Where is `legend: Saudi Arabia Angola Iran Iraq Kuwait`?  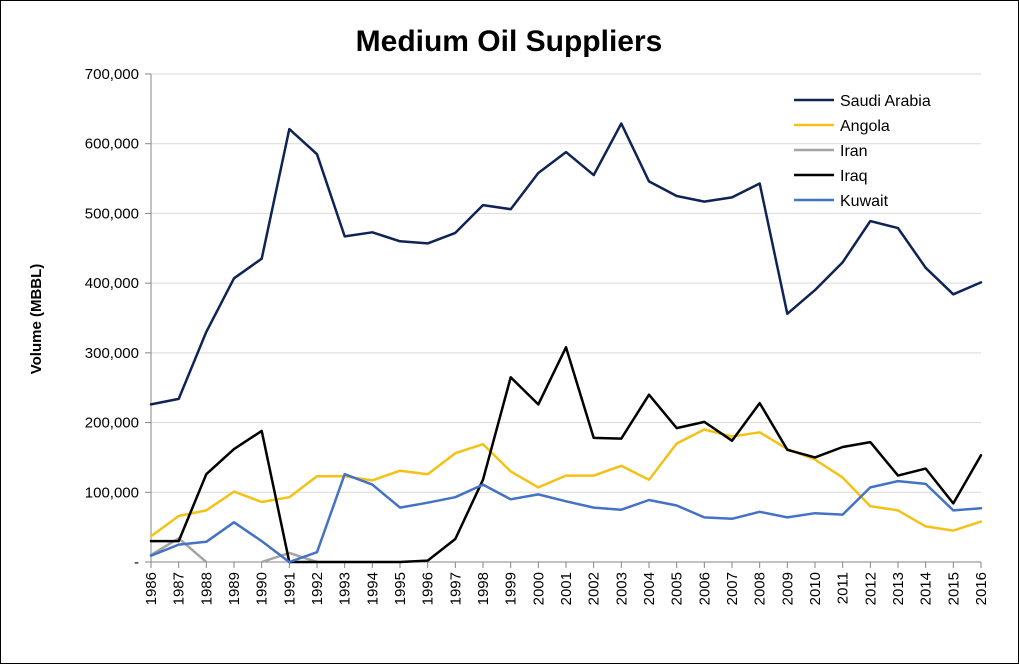 legend: Saudi Arabia Angola Iran Iraq Kuwait is located at coordinates (862, 151).